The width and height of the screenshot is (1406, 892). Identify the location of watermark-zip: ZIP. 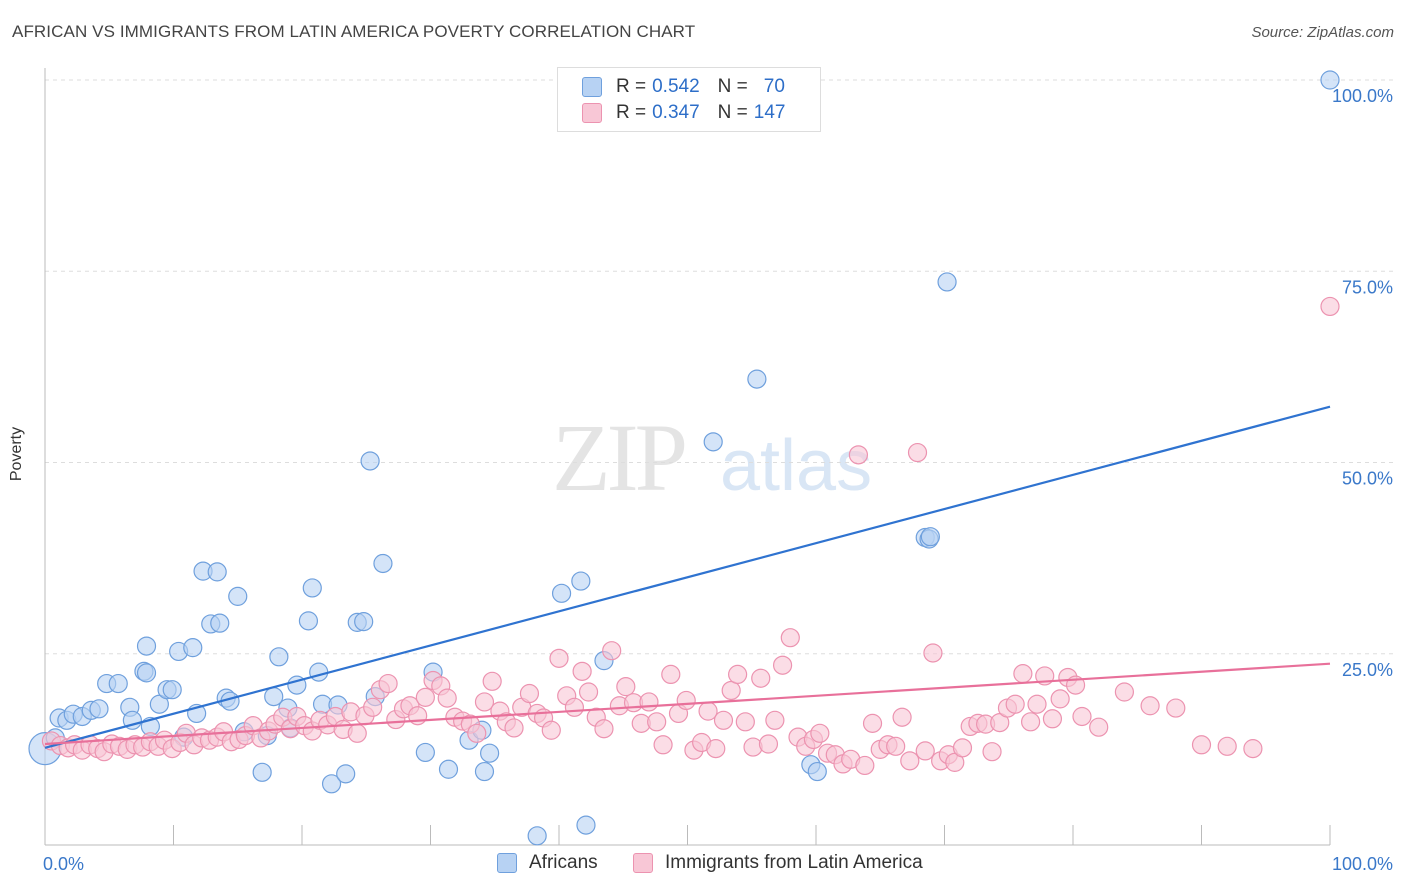
(618, 457).